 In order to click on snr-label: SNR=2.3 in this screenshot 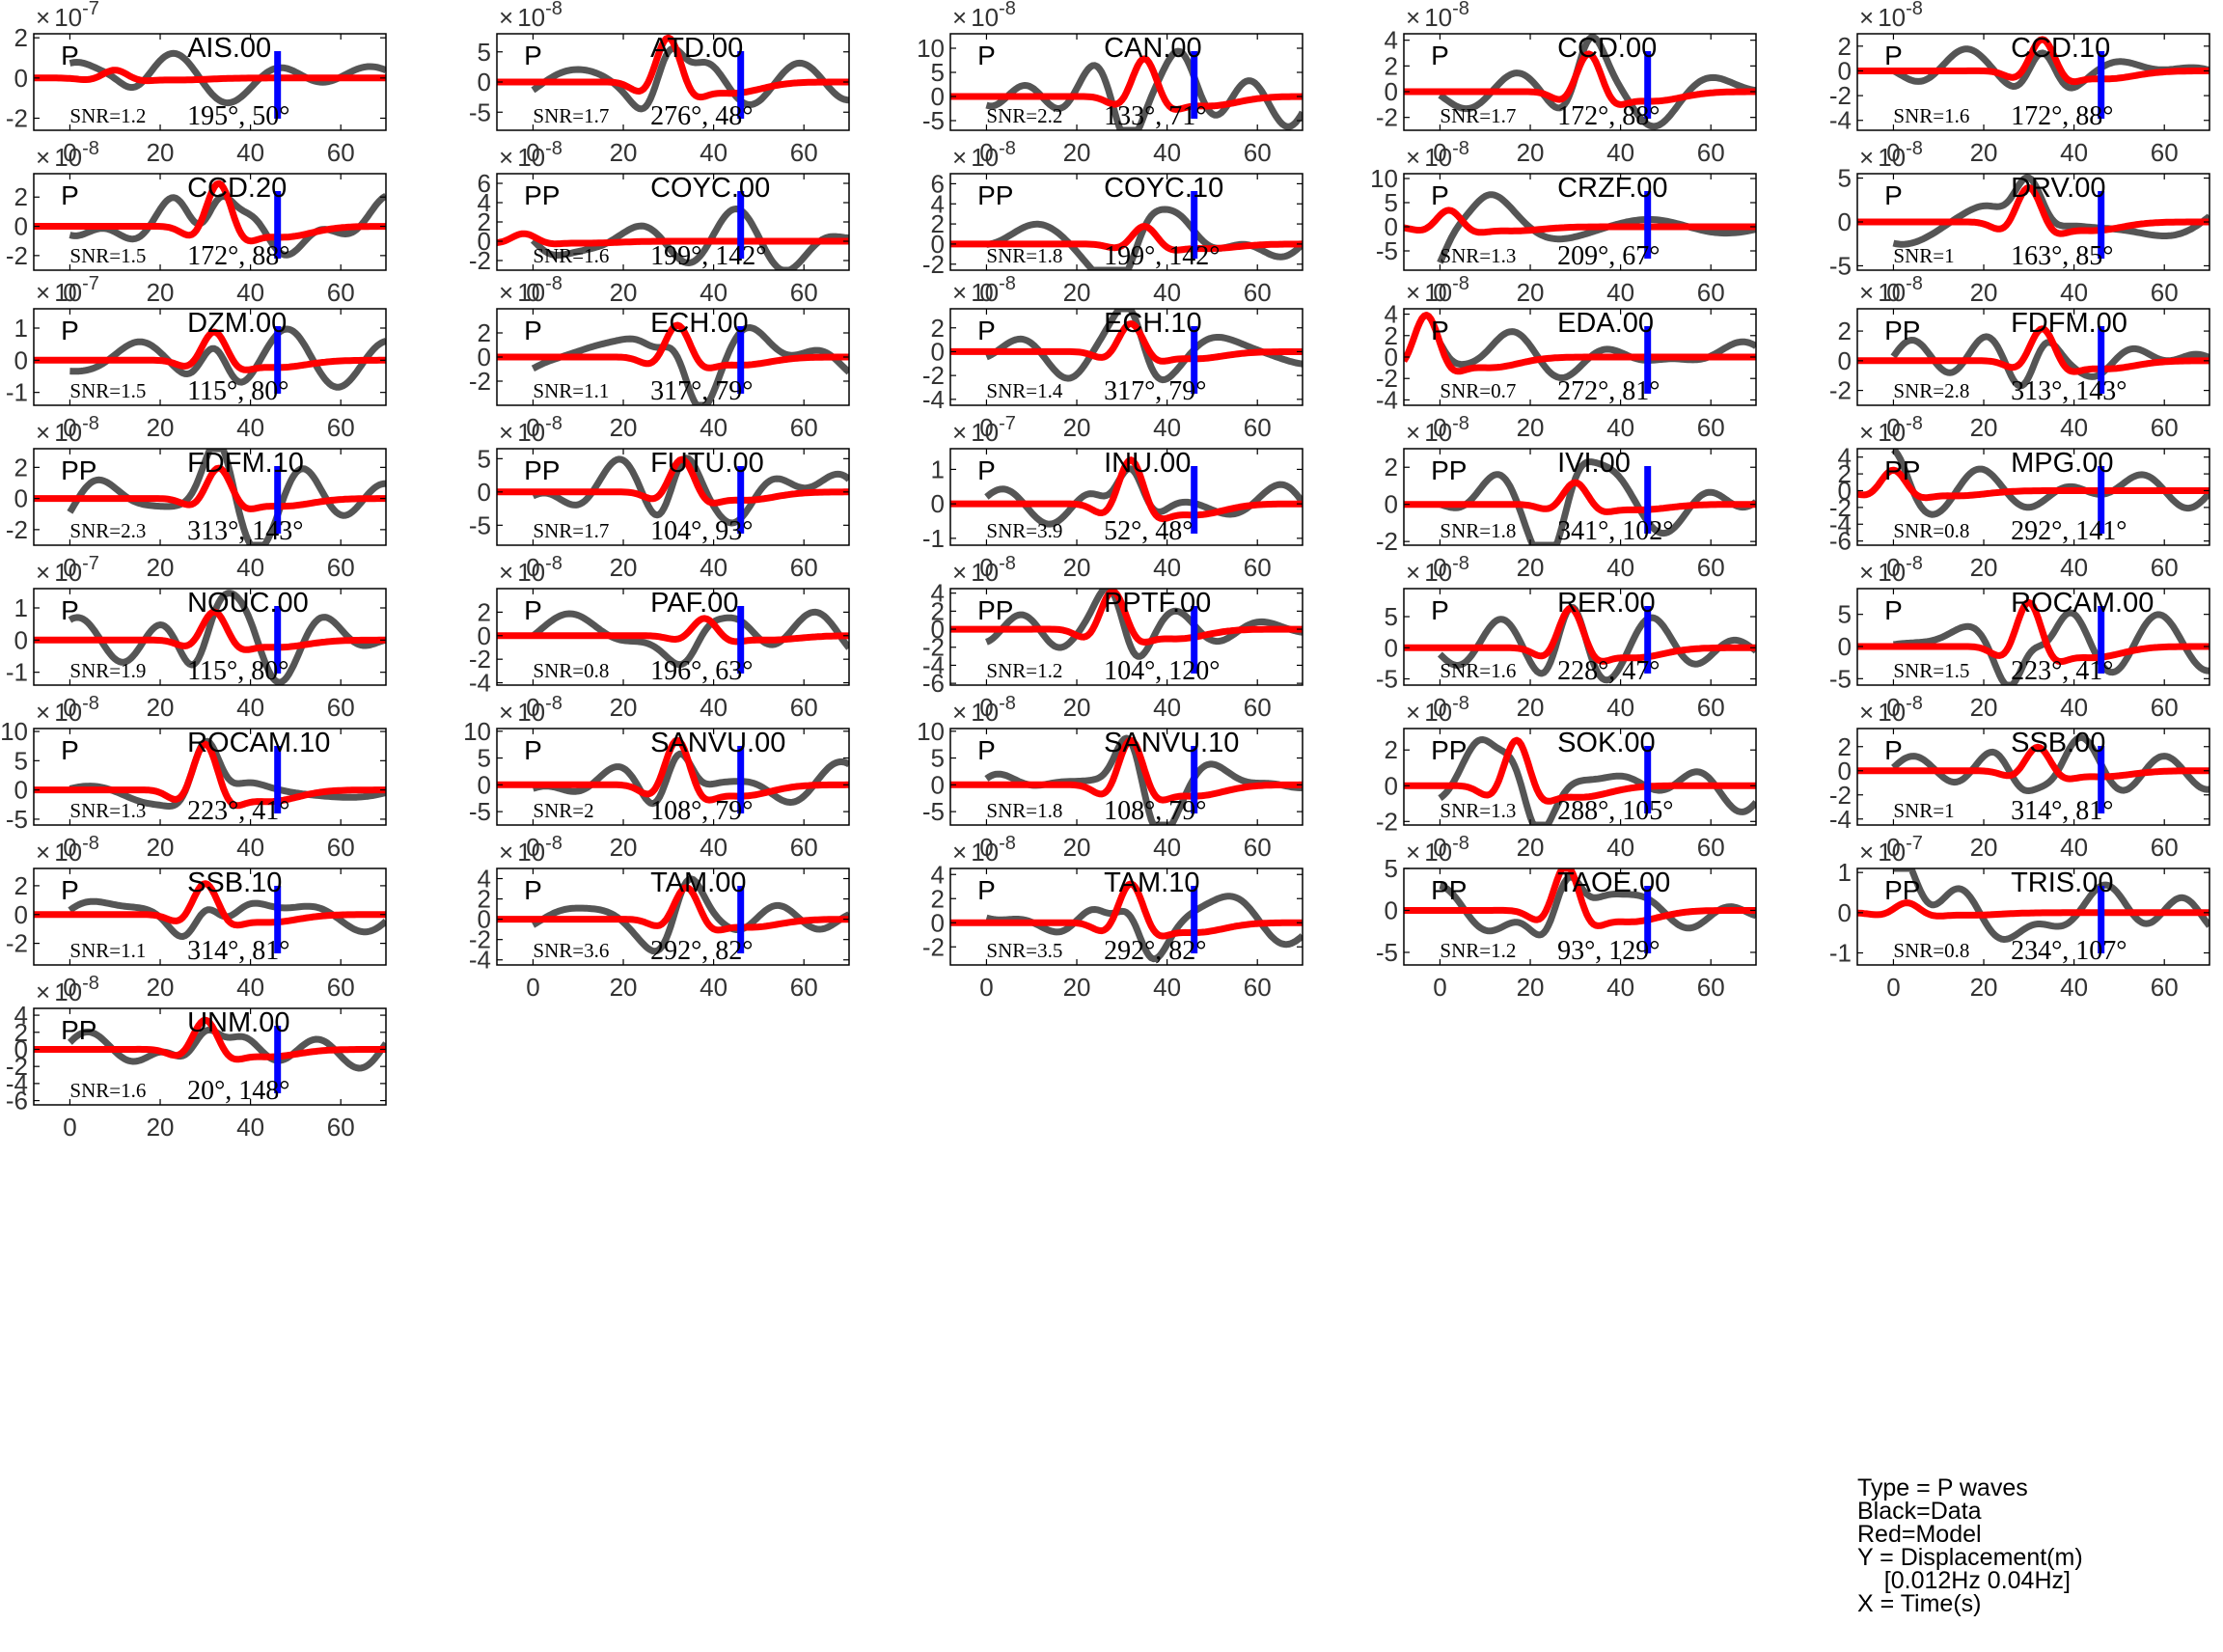, I will do `click(107, 530)`.